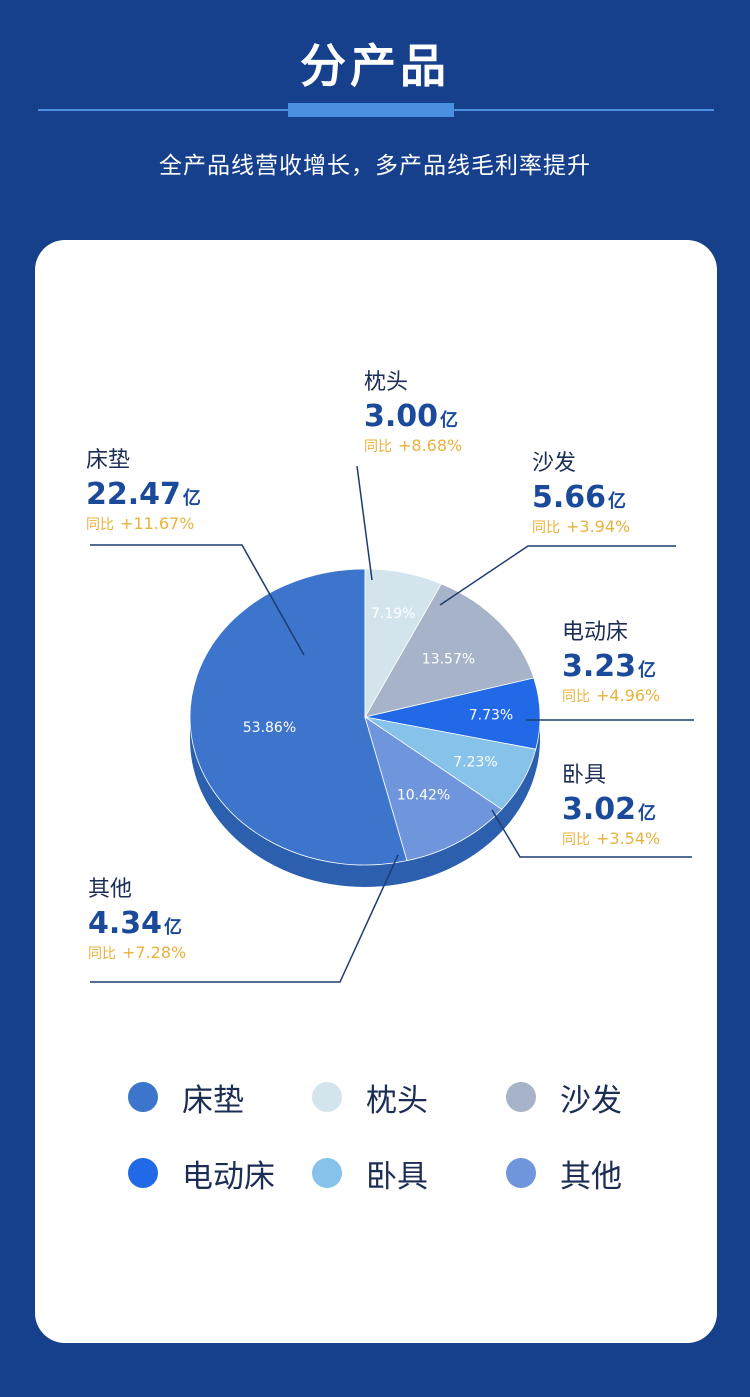 The height and width of the screenshot is (1397, 750). I want to click on callout-name: 卧具, so click(584, 775).